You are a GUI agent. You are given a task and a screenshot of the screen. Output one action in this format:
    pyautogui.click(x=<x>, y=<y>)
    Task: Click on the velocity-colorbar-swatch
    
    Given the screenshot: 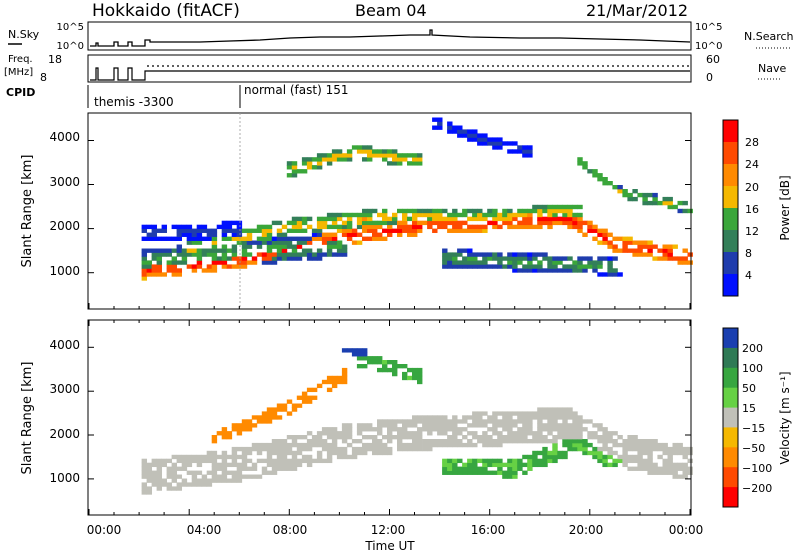 What is the action you would take?
    pyautogui.click(x=730, y=378)
    